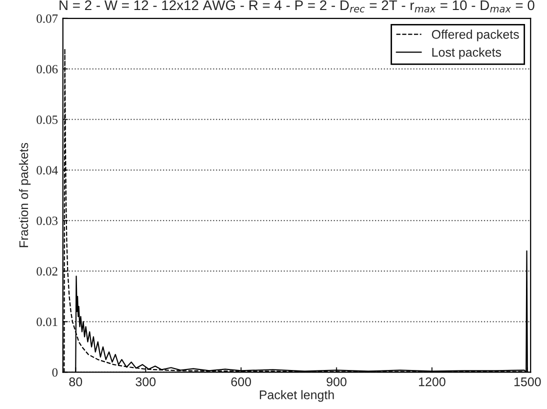 The image size is (547, 409). I want to click on y-tick-label: 0.06, so click(47, 69).